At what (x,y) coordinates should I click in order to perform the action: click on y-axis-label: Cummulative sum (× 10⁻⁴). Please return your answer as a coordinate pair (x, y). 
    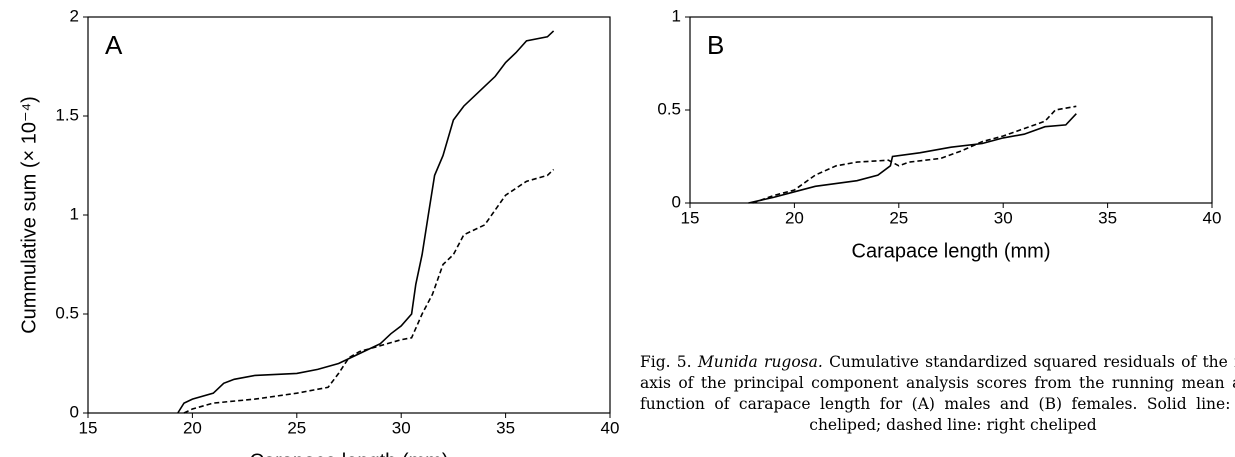
    Looking at the image, I should click on (29, 215).